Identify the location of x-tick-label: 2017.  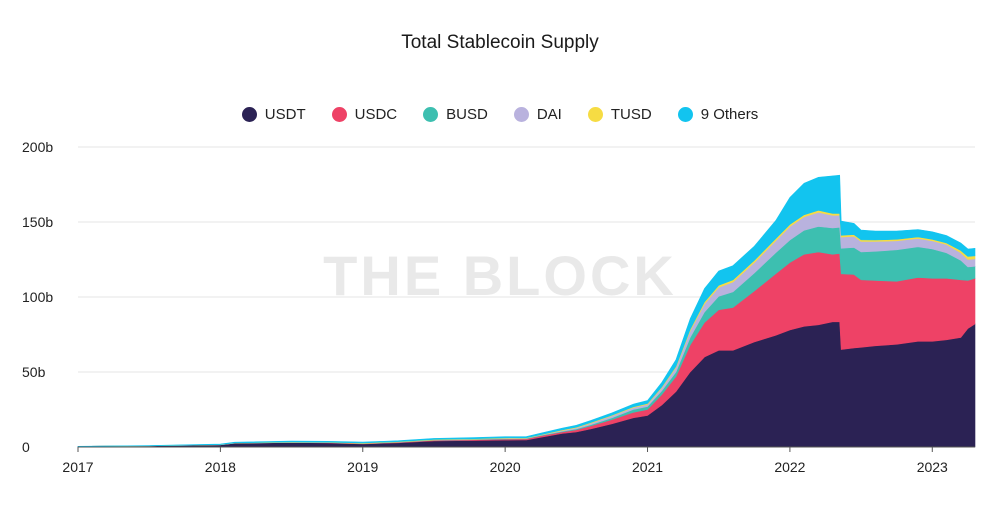
(77, 467).